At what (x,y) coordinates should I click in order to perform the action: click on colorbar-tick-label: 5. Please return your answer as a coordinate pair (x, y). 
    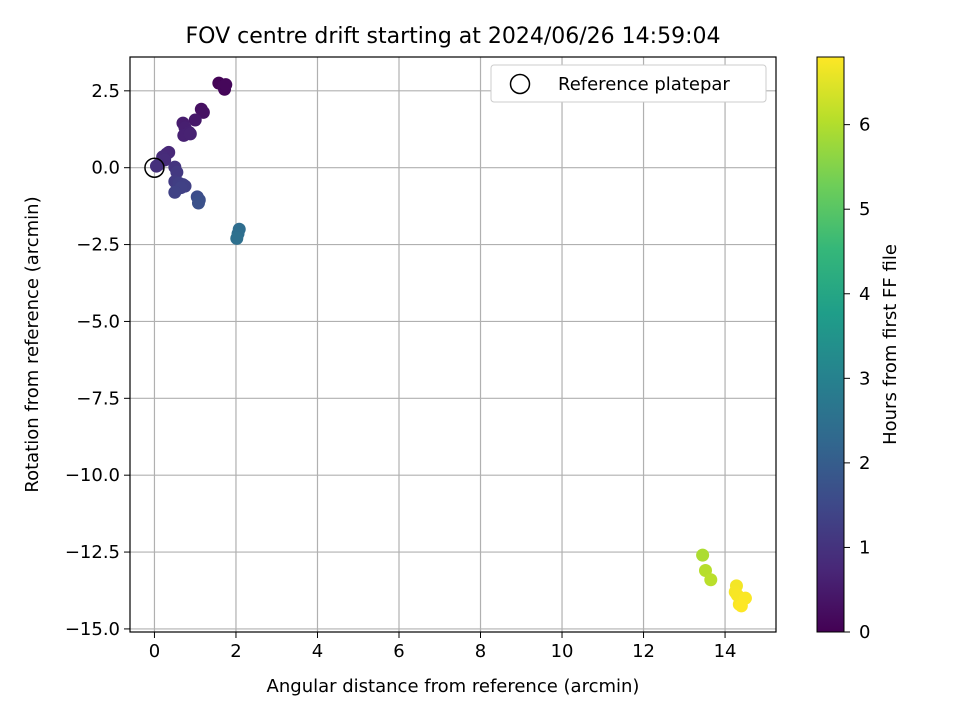
    Looking at the image, I should click on (864, 209).